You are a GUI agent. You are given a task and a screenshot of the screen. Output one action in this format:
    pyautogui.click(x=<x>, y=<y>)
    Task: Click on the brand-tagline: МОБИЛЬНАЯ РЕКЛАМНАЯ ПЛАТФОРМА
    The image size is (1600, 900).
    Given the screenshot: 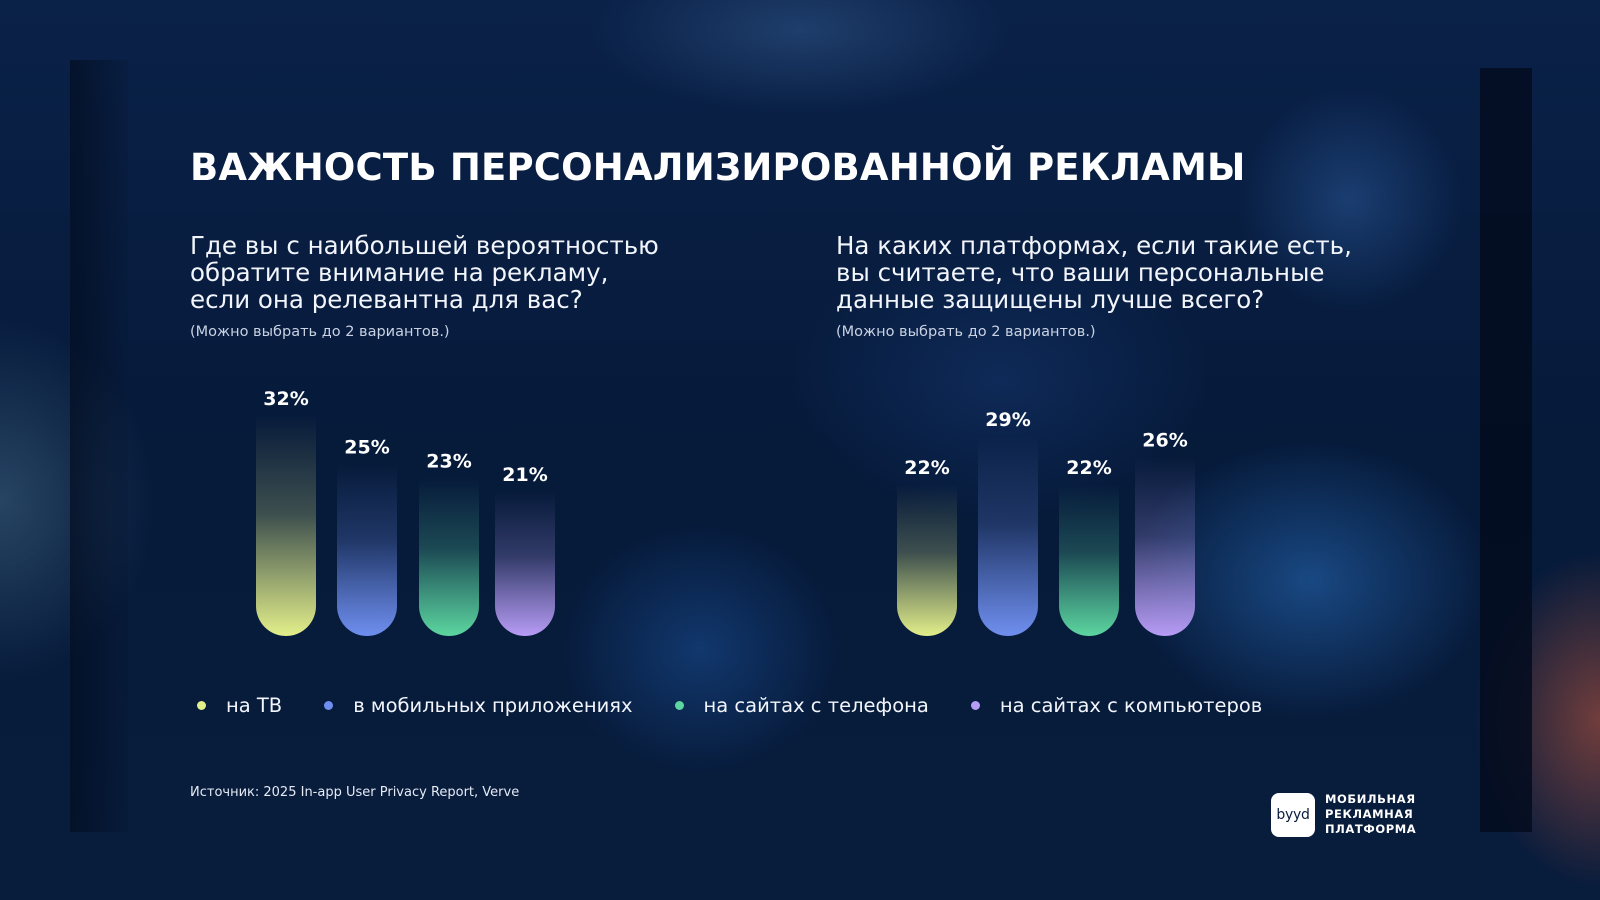 What is the action you would take?
    pyautogui.click(x=1370, y=814)
    